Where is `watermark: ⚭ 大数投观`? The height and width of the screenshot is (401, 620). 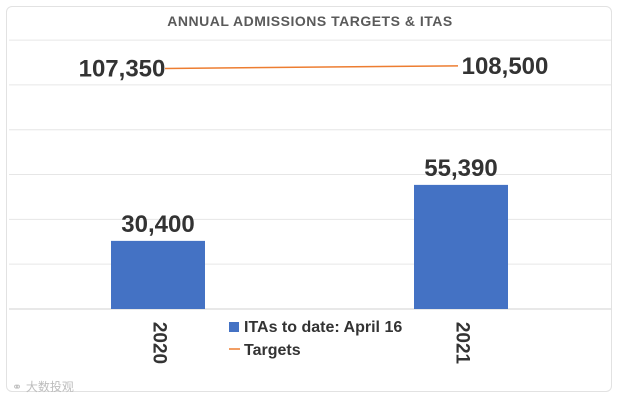
watermark: ⚭ 大数投观 is located at coordinates (43, 387).